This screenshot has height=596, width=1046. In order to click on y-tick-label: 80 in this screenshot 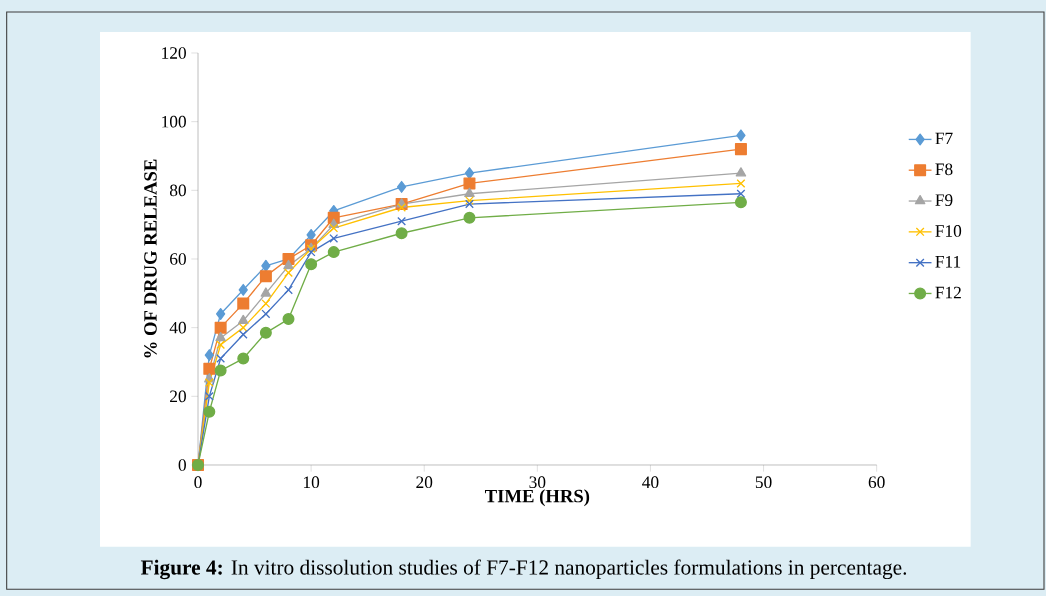, I will do `click(177, 190)`.